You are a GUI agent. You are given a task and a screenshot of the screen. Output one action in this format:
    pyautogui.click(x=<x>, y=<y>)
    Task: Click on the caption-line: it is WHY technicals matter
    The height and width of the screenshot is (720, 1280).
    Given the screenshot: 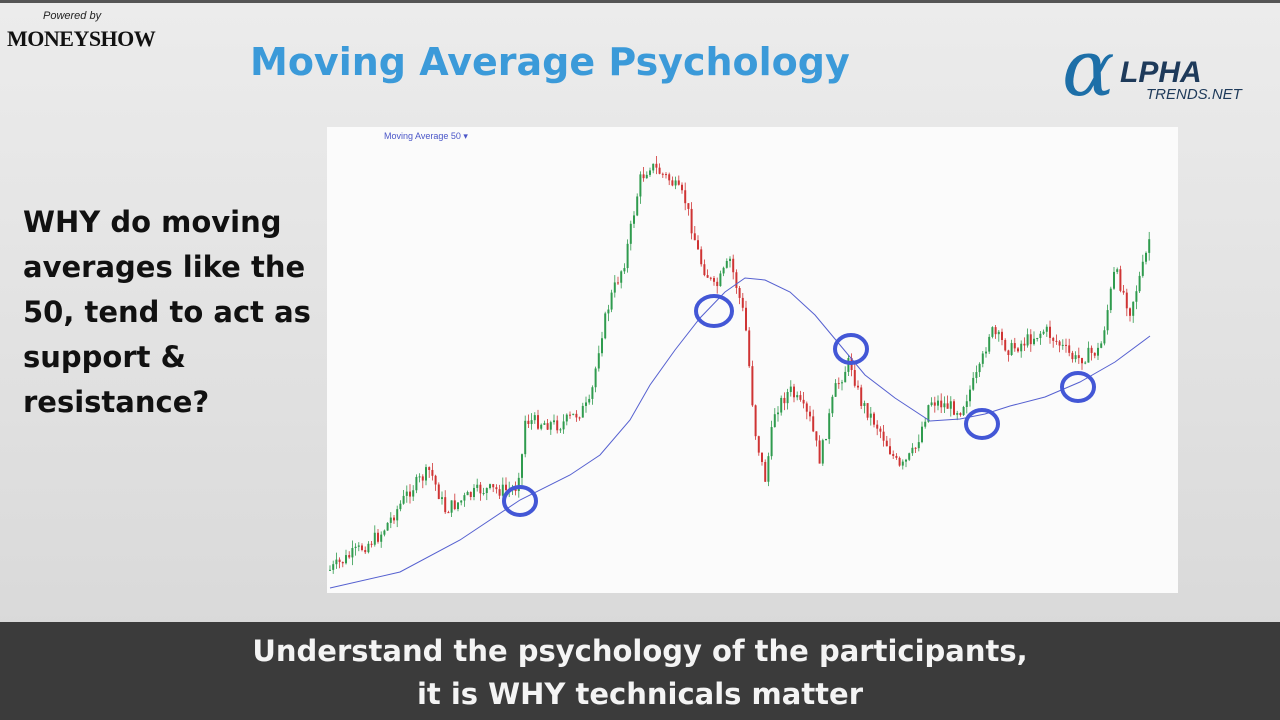 What is the action you would take?
    pyautogui.click(x=640, y=694)
    